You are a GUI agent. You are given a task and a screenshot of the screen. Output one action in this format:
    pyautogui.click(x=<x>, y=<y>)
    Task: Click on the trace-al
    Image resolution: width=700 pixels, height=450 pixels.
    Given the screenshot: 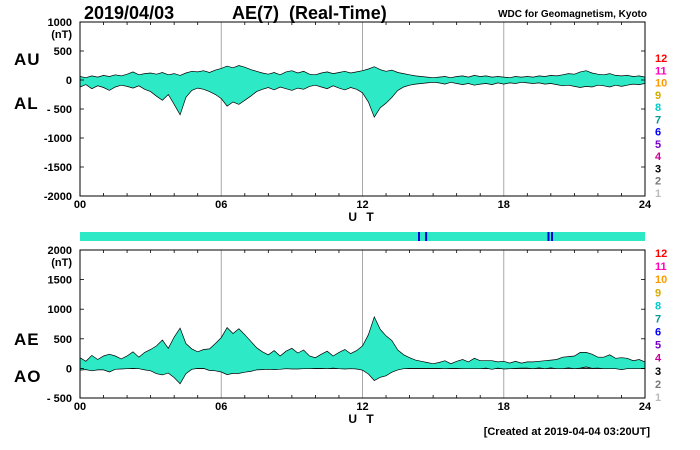 What is the action you would take?
    pyautogui.click(x=362, y=99)
    